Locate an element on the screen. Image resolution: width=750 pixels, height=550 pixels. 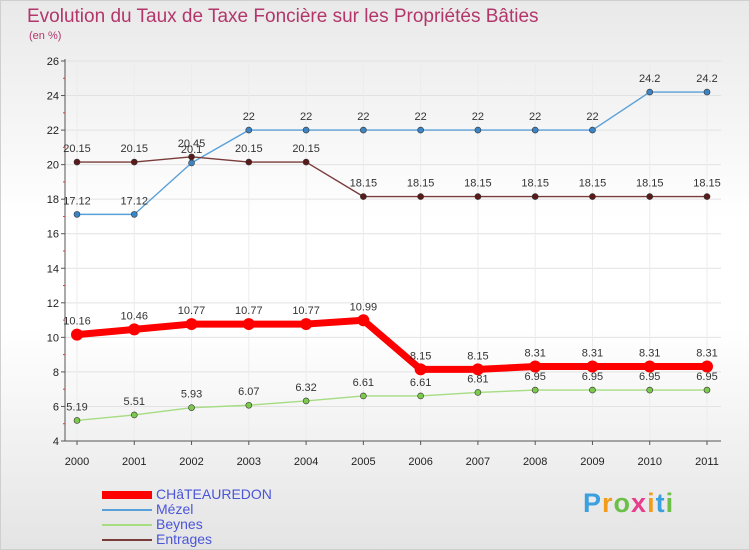
y-axis-unit: (en %) is located at coordinates (45, 36).